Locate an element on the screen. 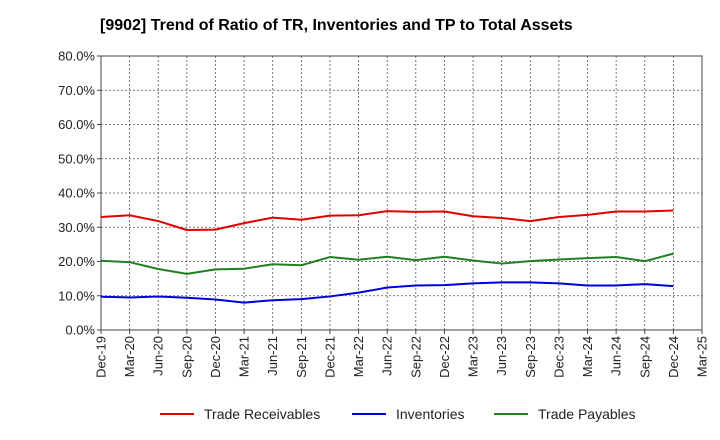 This screenshot has height=440, width=720. x-tick-label: Dec-21 is located at coordinates (329, 357).